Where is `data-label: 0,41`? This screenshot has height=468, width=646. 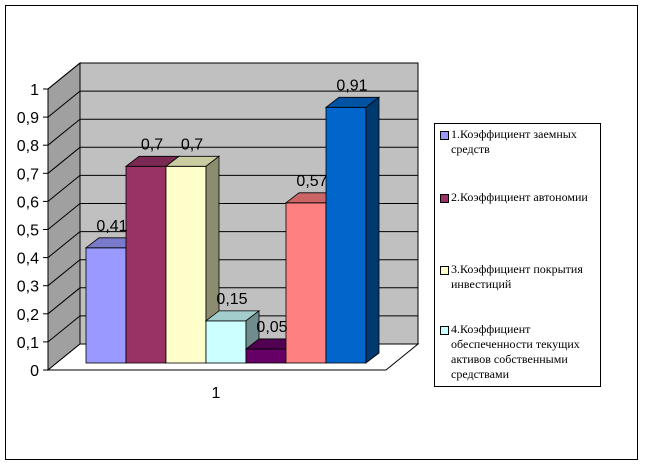 data-label: 0,41 is located at coordinates (111, 226).